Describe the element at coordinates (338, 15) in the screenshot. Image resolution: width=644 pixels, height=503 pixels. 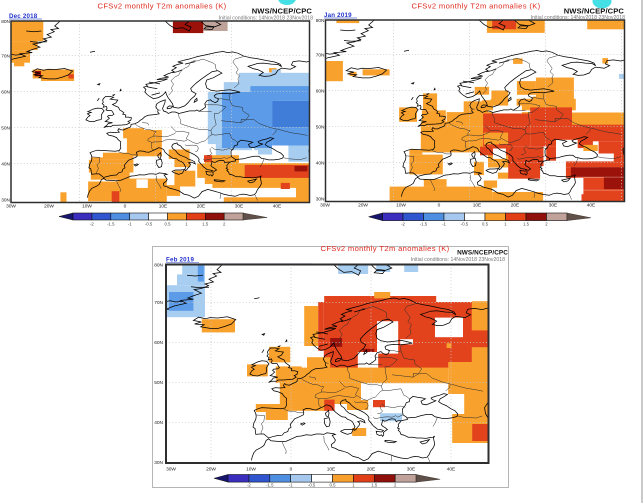
I see `svg-text: Jan 2019` at that location.